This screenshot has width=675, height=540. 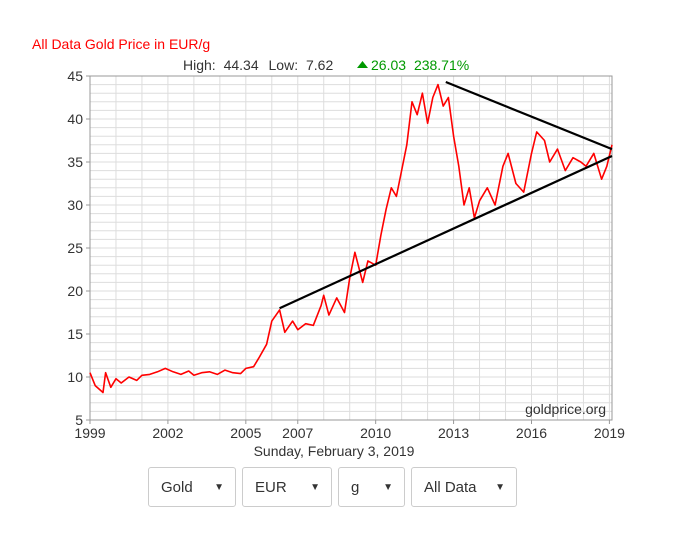 What do you see at coordinates (565, 409) in the screenshot?
I see `watermark: goldprice.org` at bounding box center [565, 409].